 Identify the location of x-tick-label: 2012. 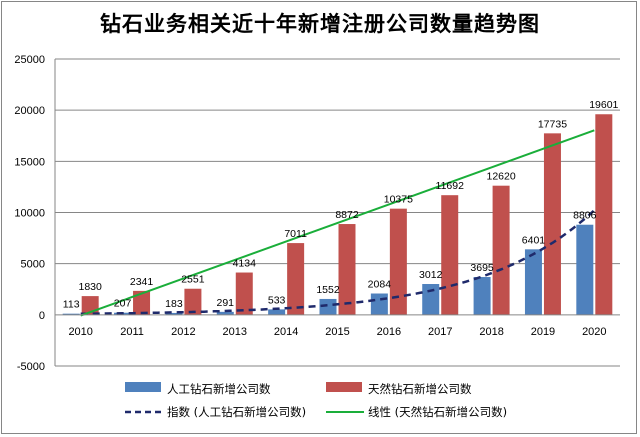
(183, 332).